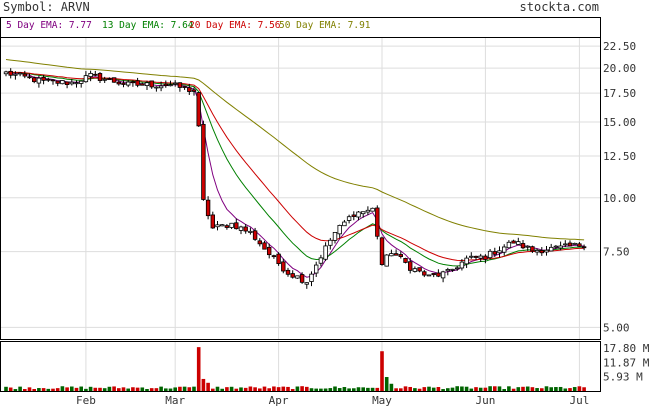 Image resolution: width=655 pixels, height=406 pixels. I want to click on legend-ema5: 5 Day EMA: 7.77, so click(49, 25).